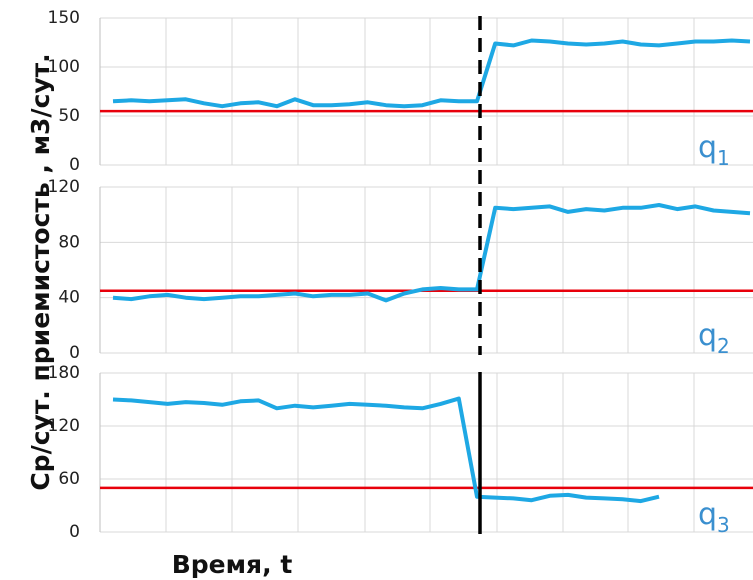  Describe the element at coordinates (64, 18) in the screenshot. I see `y-tick-label: 150` at that location.